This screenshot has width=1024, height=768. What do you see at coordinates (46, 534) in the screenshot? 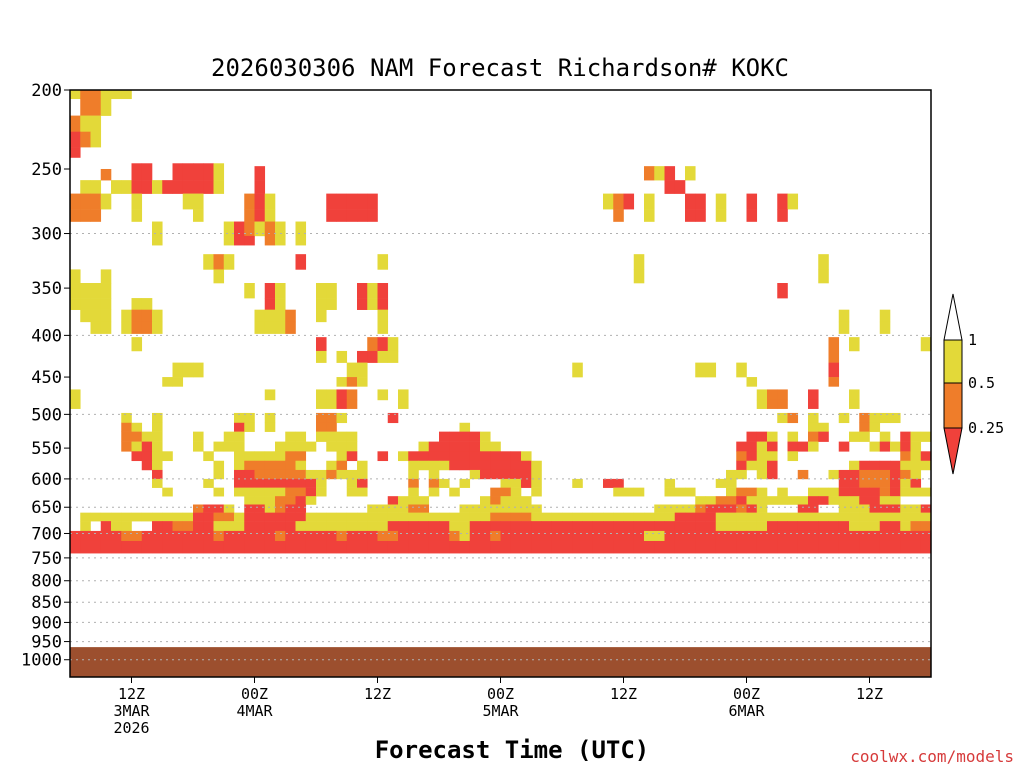
I see `y-tick-label: 700` at bounding box center [46, 534].